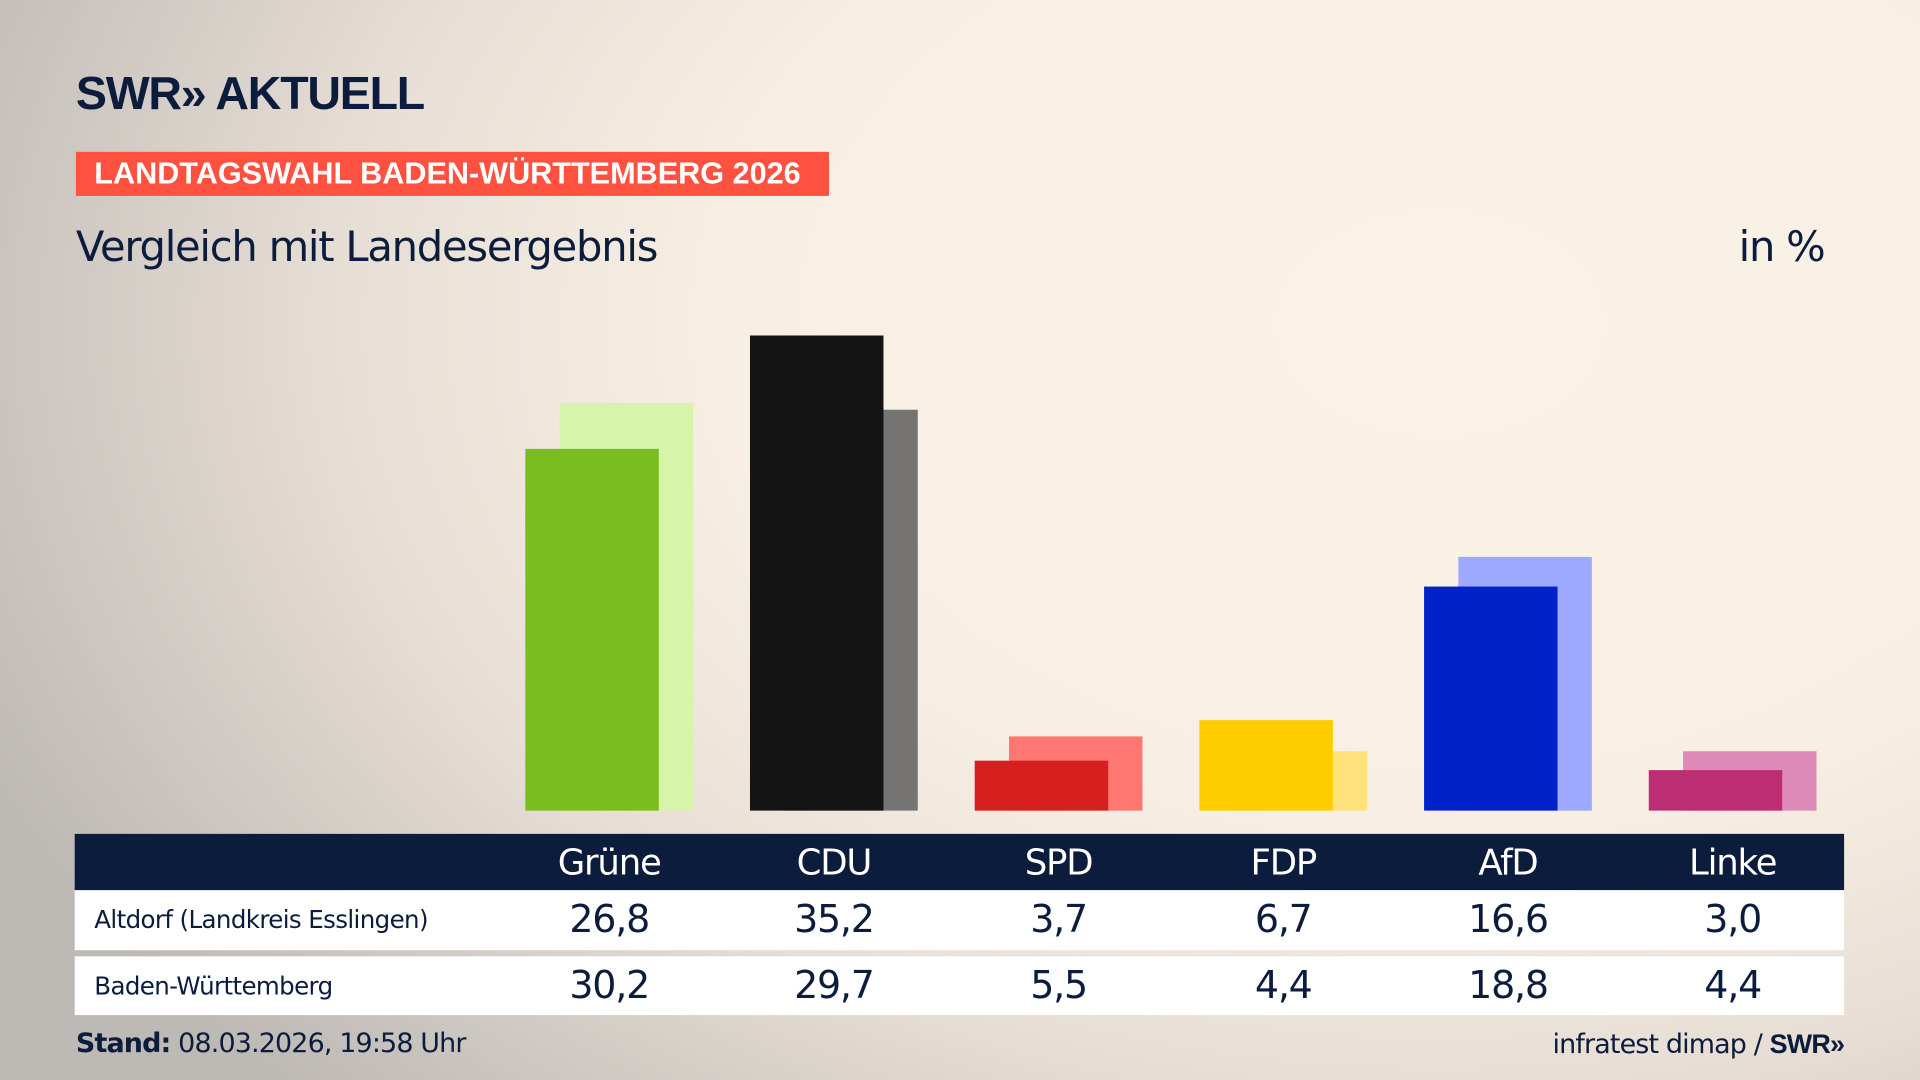 The height and width of the screenshot is (1080, 1920). Describe the element at coordinates (609, 862) in the screenshot. I see `column-header: Grüne` at that location.